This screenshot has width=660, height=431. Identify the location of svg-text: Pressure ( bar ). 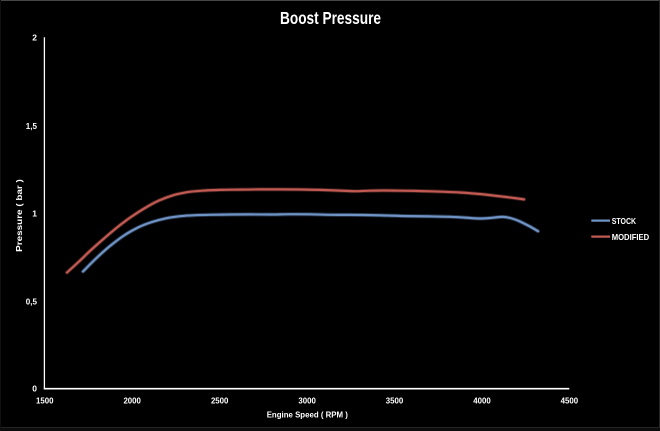
(19, 215).